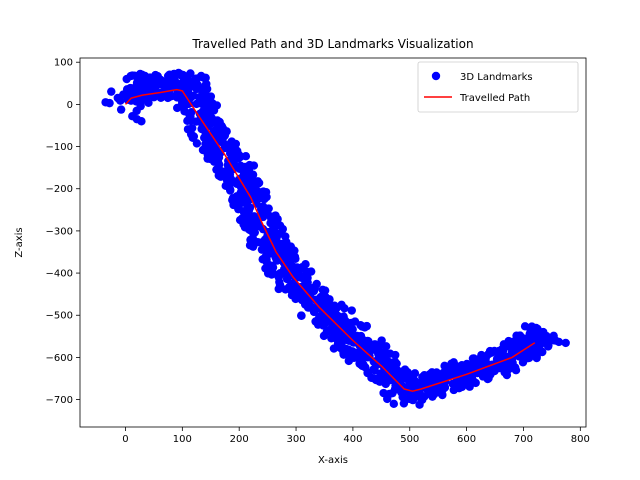 The image size is (640, 480). Describe the element at coordinates (59, 400) in the screenshot. I see `y-tick-label: −700` at that location.